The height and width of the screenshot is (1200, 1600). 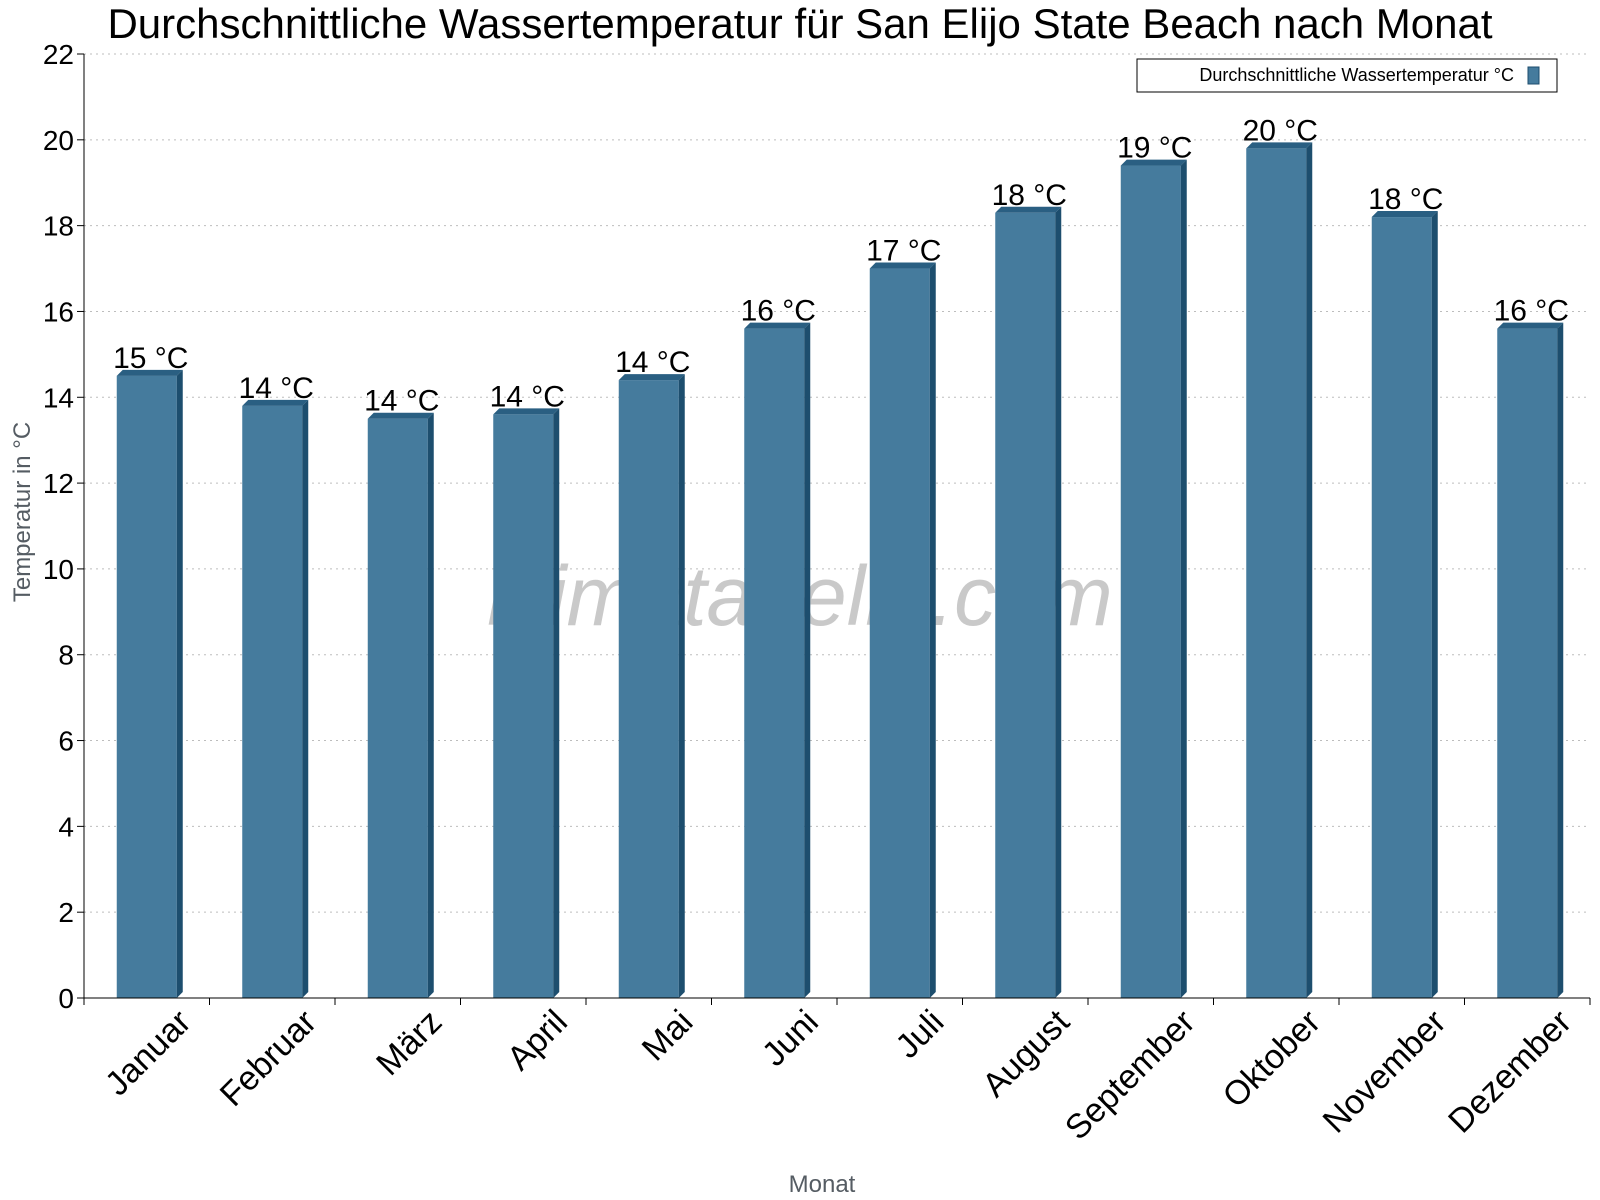 What do you see at coordinates (58, 397) in the screenshot?
I see `y-tick-label: 14` at bounding box center [58, 397].